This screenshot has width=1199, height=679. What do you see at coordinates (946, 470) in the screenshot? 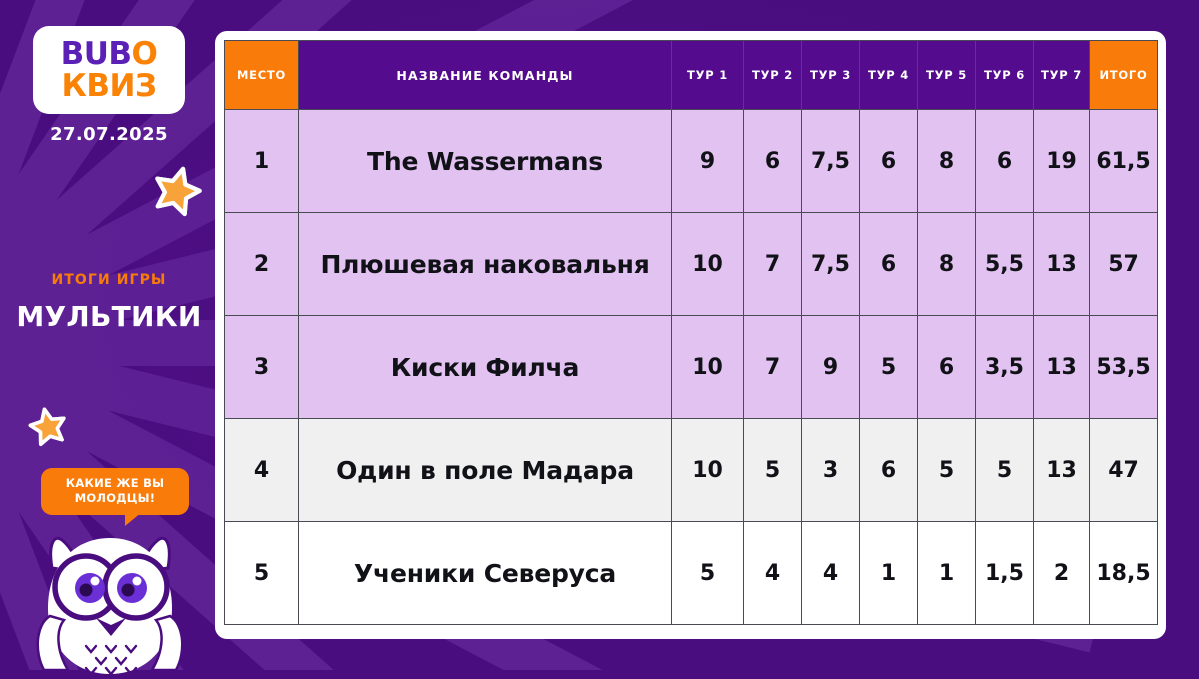
I see `cell-round-5-score: 5` at bounding box center [946, 470].